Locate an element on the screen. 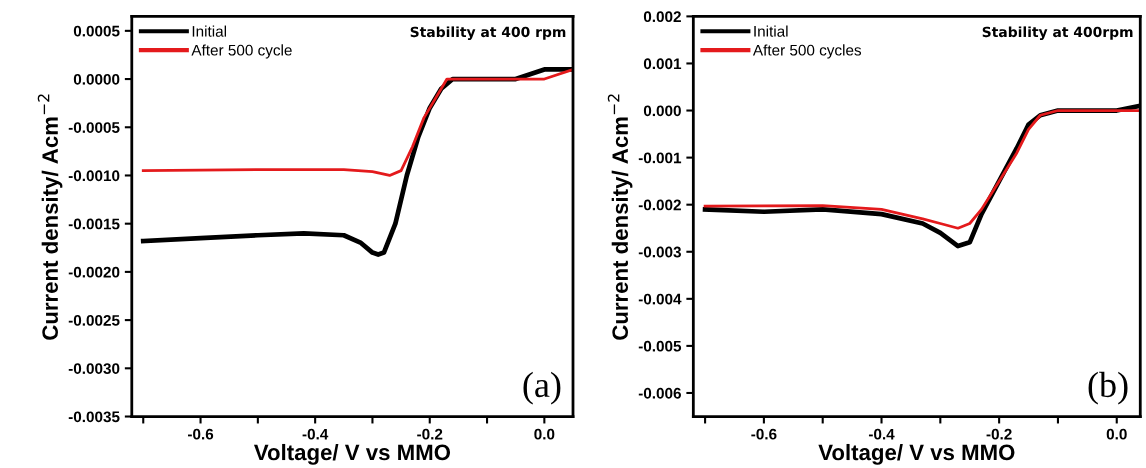 This screenshot has height=468, width=1146. legend-label: After 500 cycle is located at coordinates (241, 51).